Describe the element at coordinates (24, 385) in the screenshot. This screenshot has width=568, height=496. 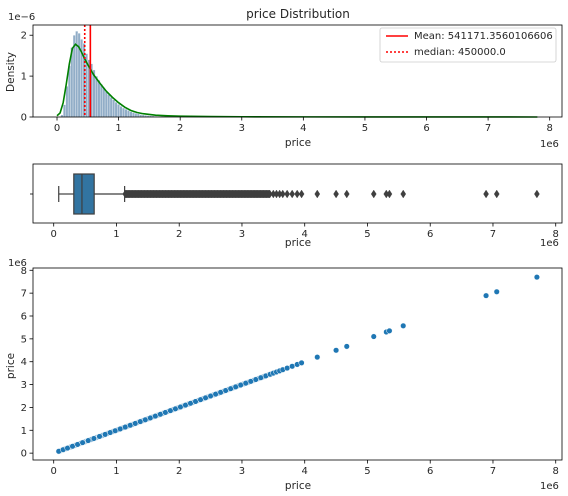
I see `scatter-y-tick-label: 3` at that location.